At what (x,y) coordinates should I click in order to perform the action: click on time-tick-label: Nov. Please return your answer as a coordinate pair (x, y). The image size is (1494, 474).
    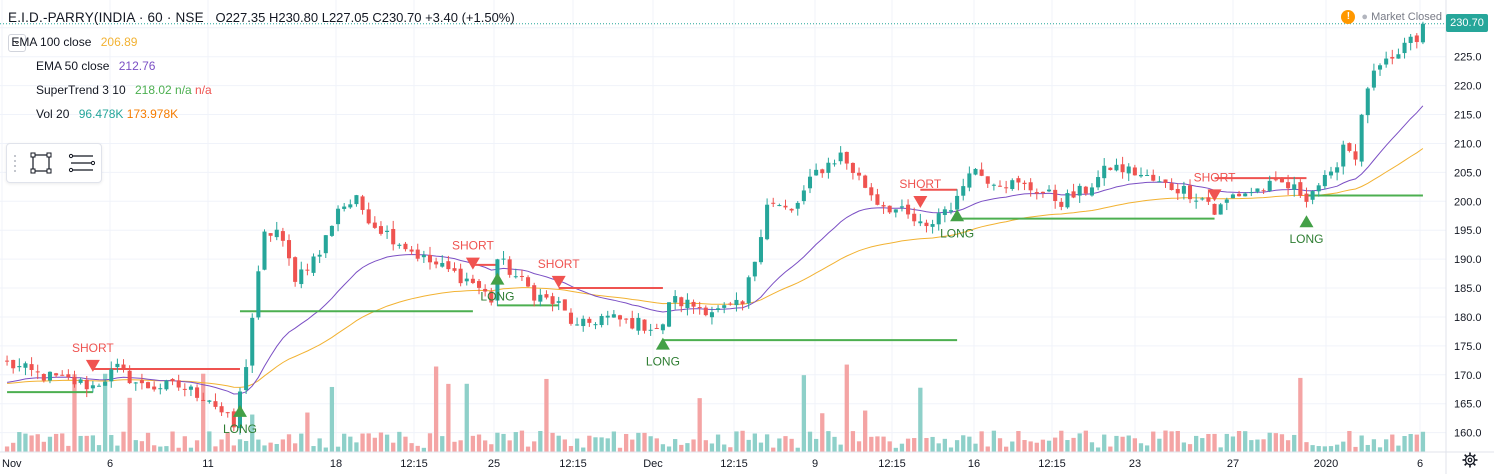
    Looking at the image, I should click on (12, 464).